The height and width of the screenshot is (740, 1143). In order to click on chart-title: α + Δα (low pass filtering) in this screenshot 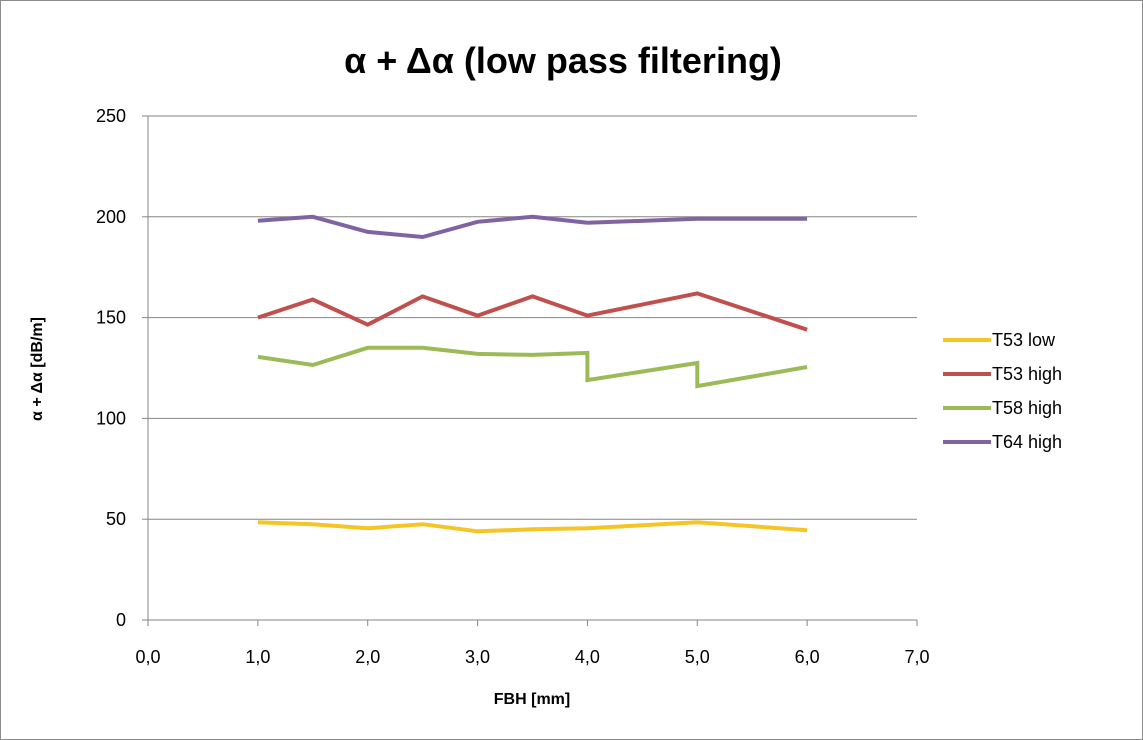, I will do `click(563, 60)`.